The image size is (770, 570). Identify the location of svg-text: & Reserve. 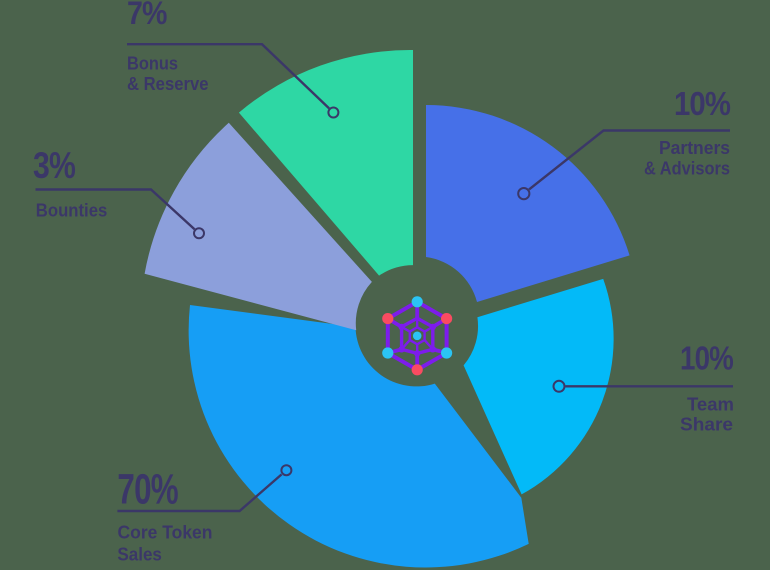
(168, 83).